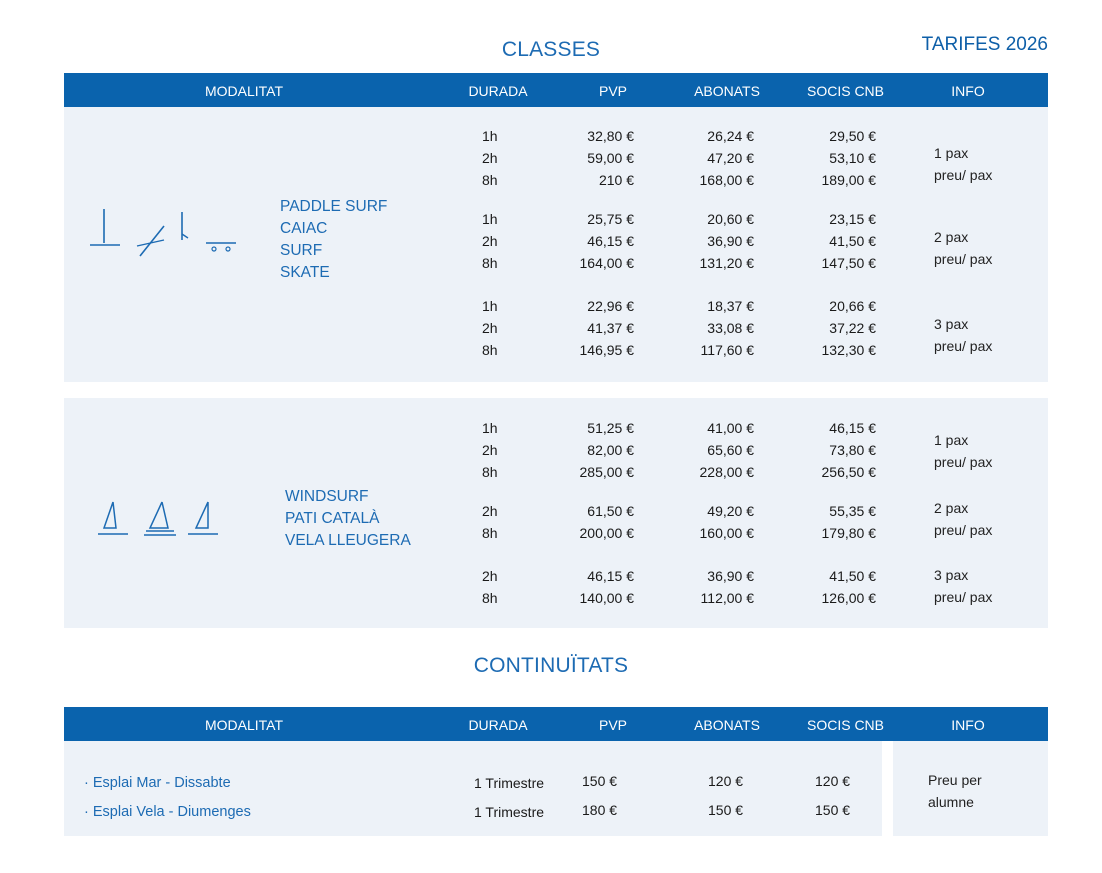 This screenshot has height=873, width=1102. I want to click on g1b2-pvp: 25,75 € 46,15 € 164,00 €, so click(591, 241).